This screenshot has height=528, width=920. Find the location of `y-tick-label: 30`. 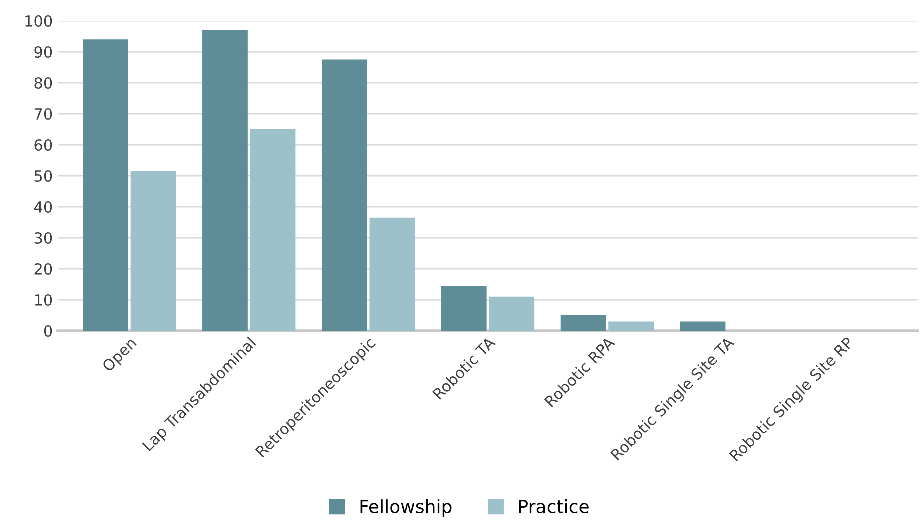

y-tick-label: 30 is located at coordinates (43, 238).